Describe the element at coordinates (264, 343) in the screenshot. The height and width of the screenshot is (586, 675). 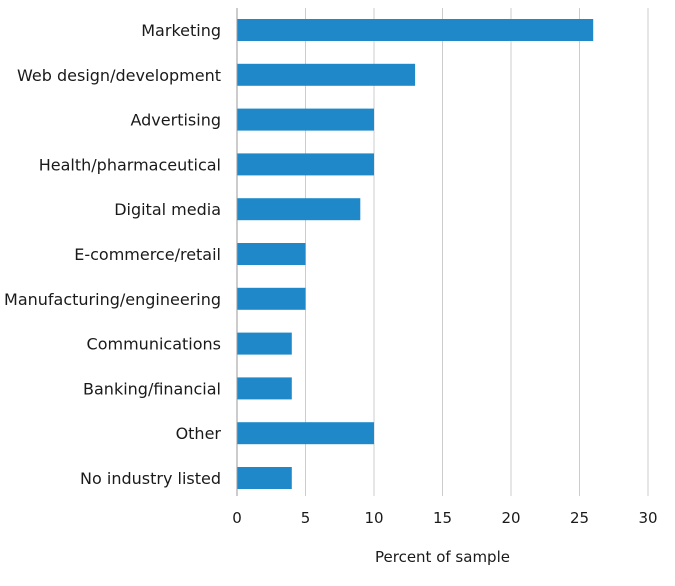
I see `bar-communications` at that location.